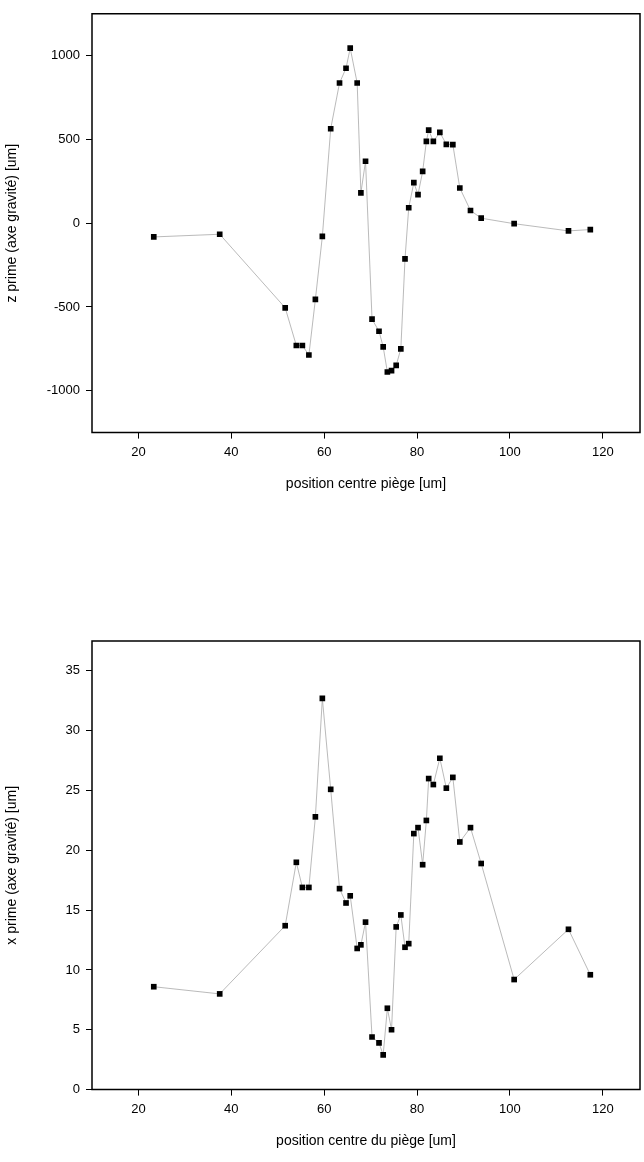 This screenshot has height=1162, width=644. Describe the element at coordinates (72, 790) in the screenshot. I see `y-tick-label: 25` at that location.